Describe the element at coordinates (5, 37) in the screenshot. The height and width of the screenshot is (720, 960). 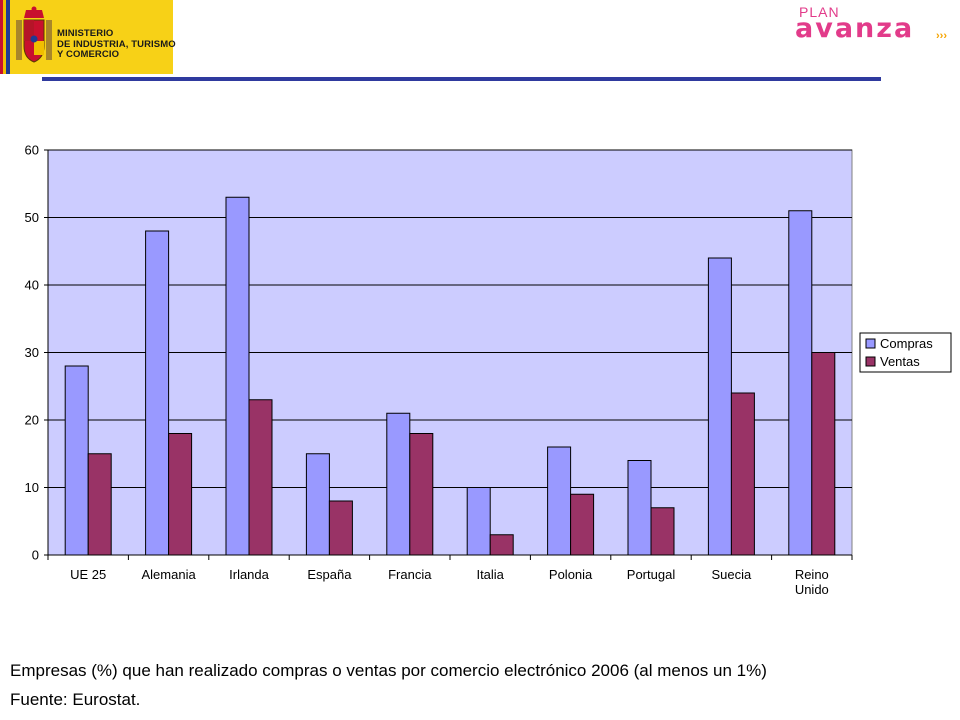
I see `flag-strip` at that location.